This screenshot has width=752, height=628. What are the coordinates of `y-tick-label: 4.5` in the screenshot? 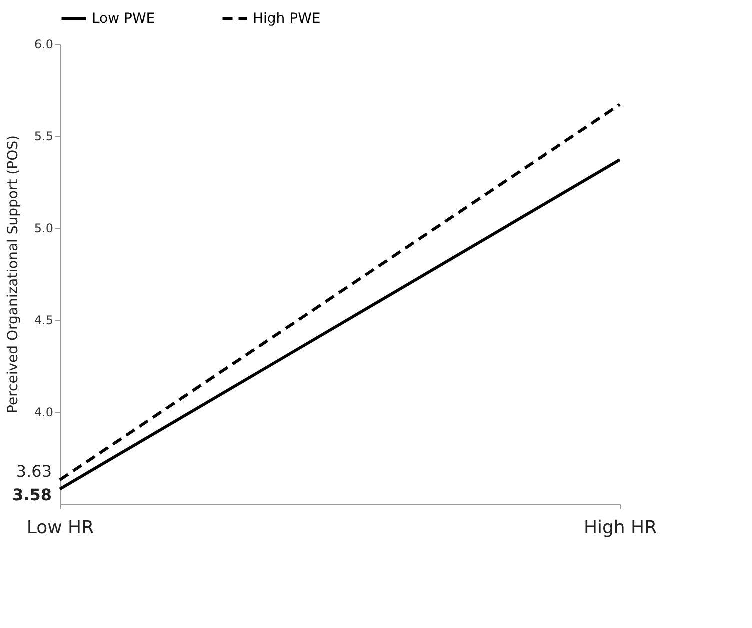 It's located at (44, 321).